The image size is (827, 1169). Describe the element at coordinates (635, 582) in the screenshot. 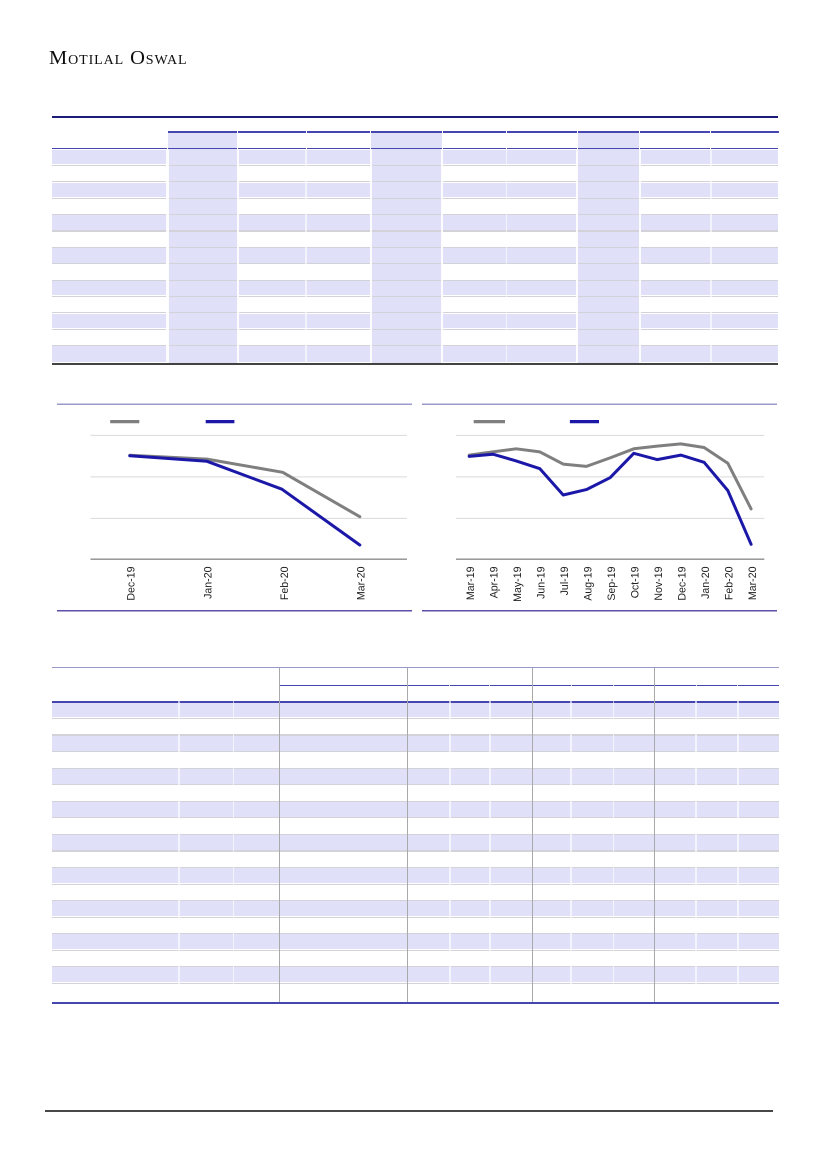

I see `svg-text: Oct-19` at that location.